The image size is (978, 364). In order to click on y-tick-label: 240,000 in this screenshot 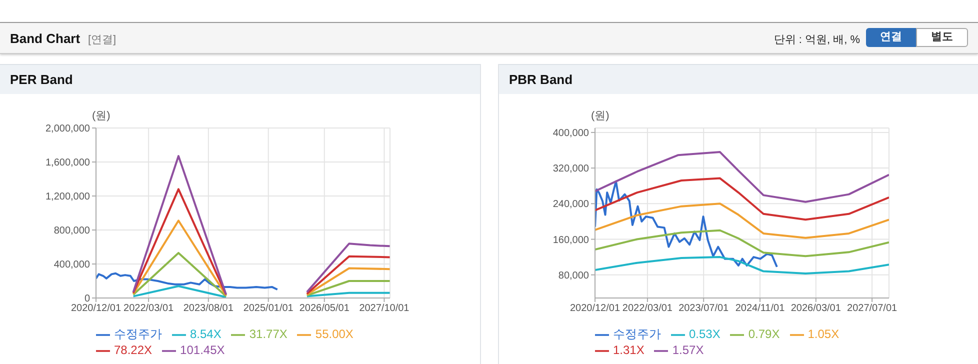, I will do `click(571, 204)`.